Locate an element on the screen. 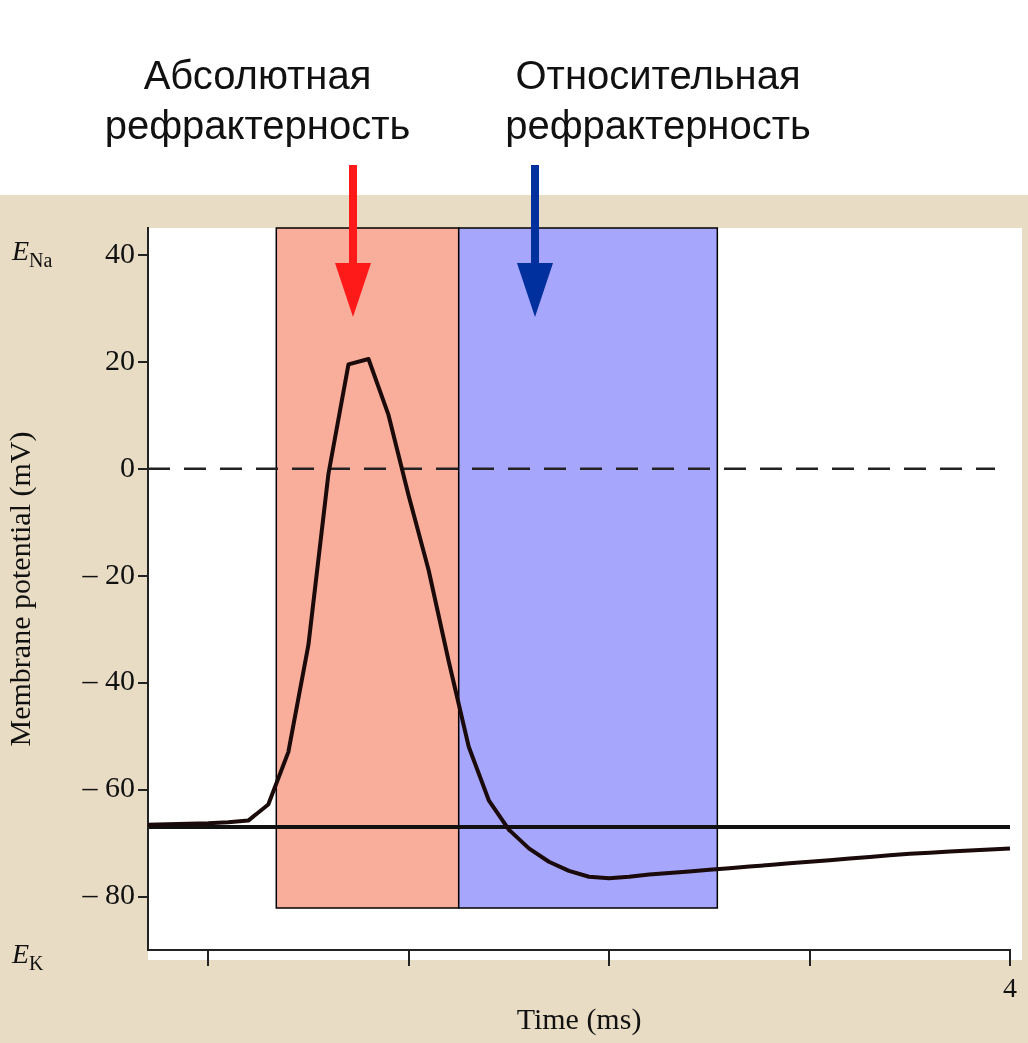 This screenshot has height=1043, width=1028. y-axis-title: Membrane potential (mV) is located at coordinates (19, 589).